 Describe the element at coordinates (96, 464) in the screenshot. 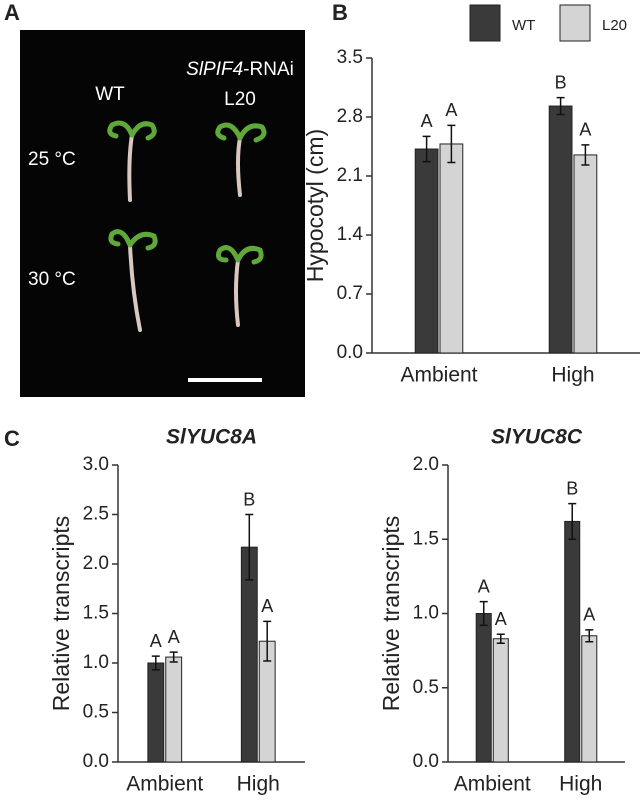

I see `y-tick-label: 3.0` at that location.